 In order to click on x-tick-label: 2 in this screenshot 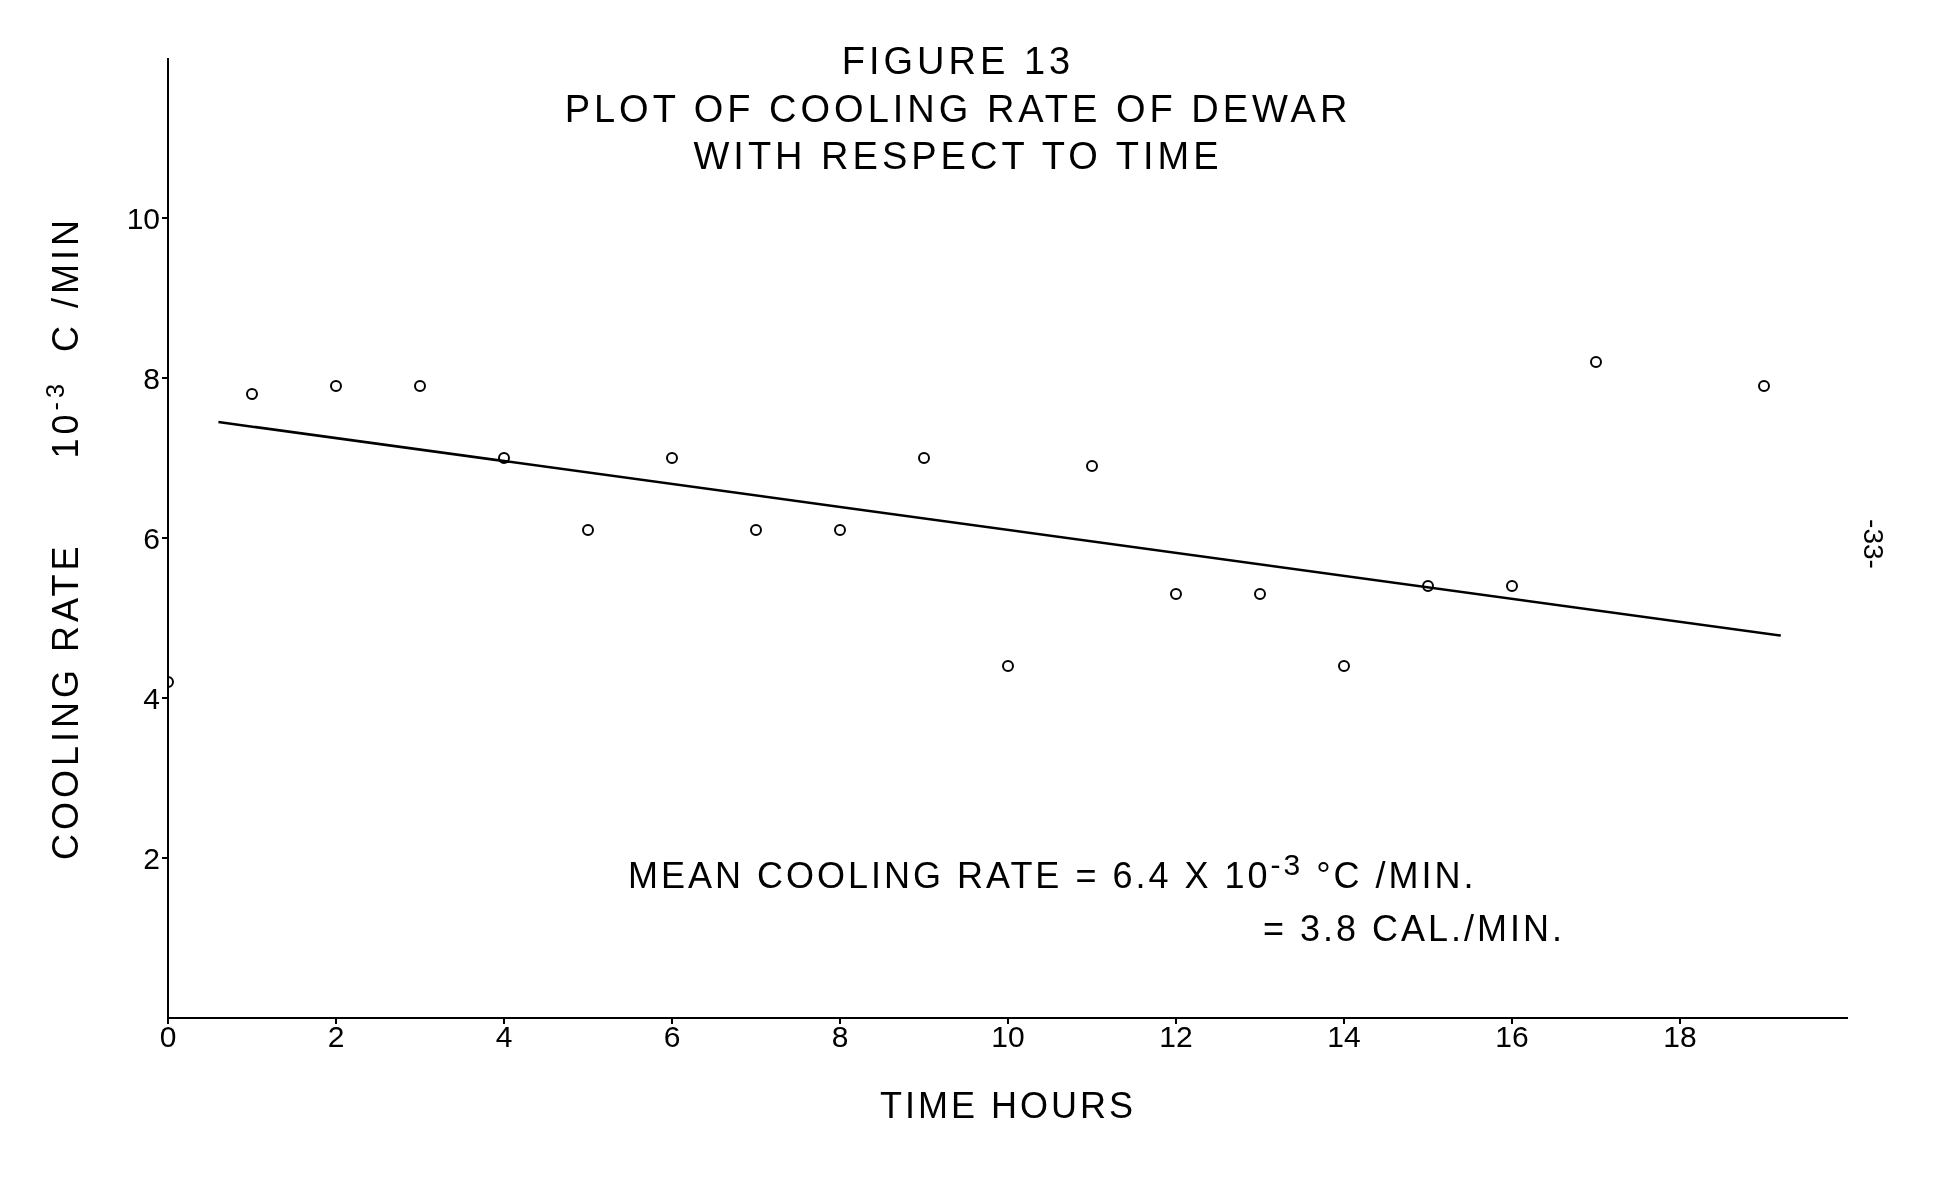, I will do `click(336, 1037)`.